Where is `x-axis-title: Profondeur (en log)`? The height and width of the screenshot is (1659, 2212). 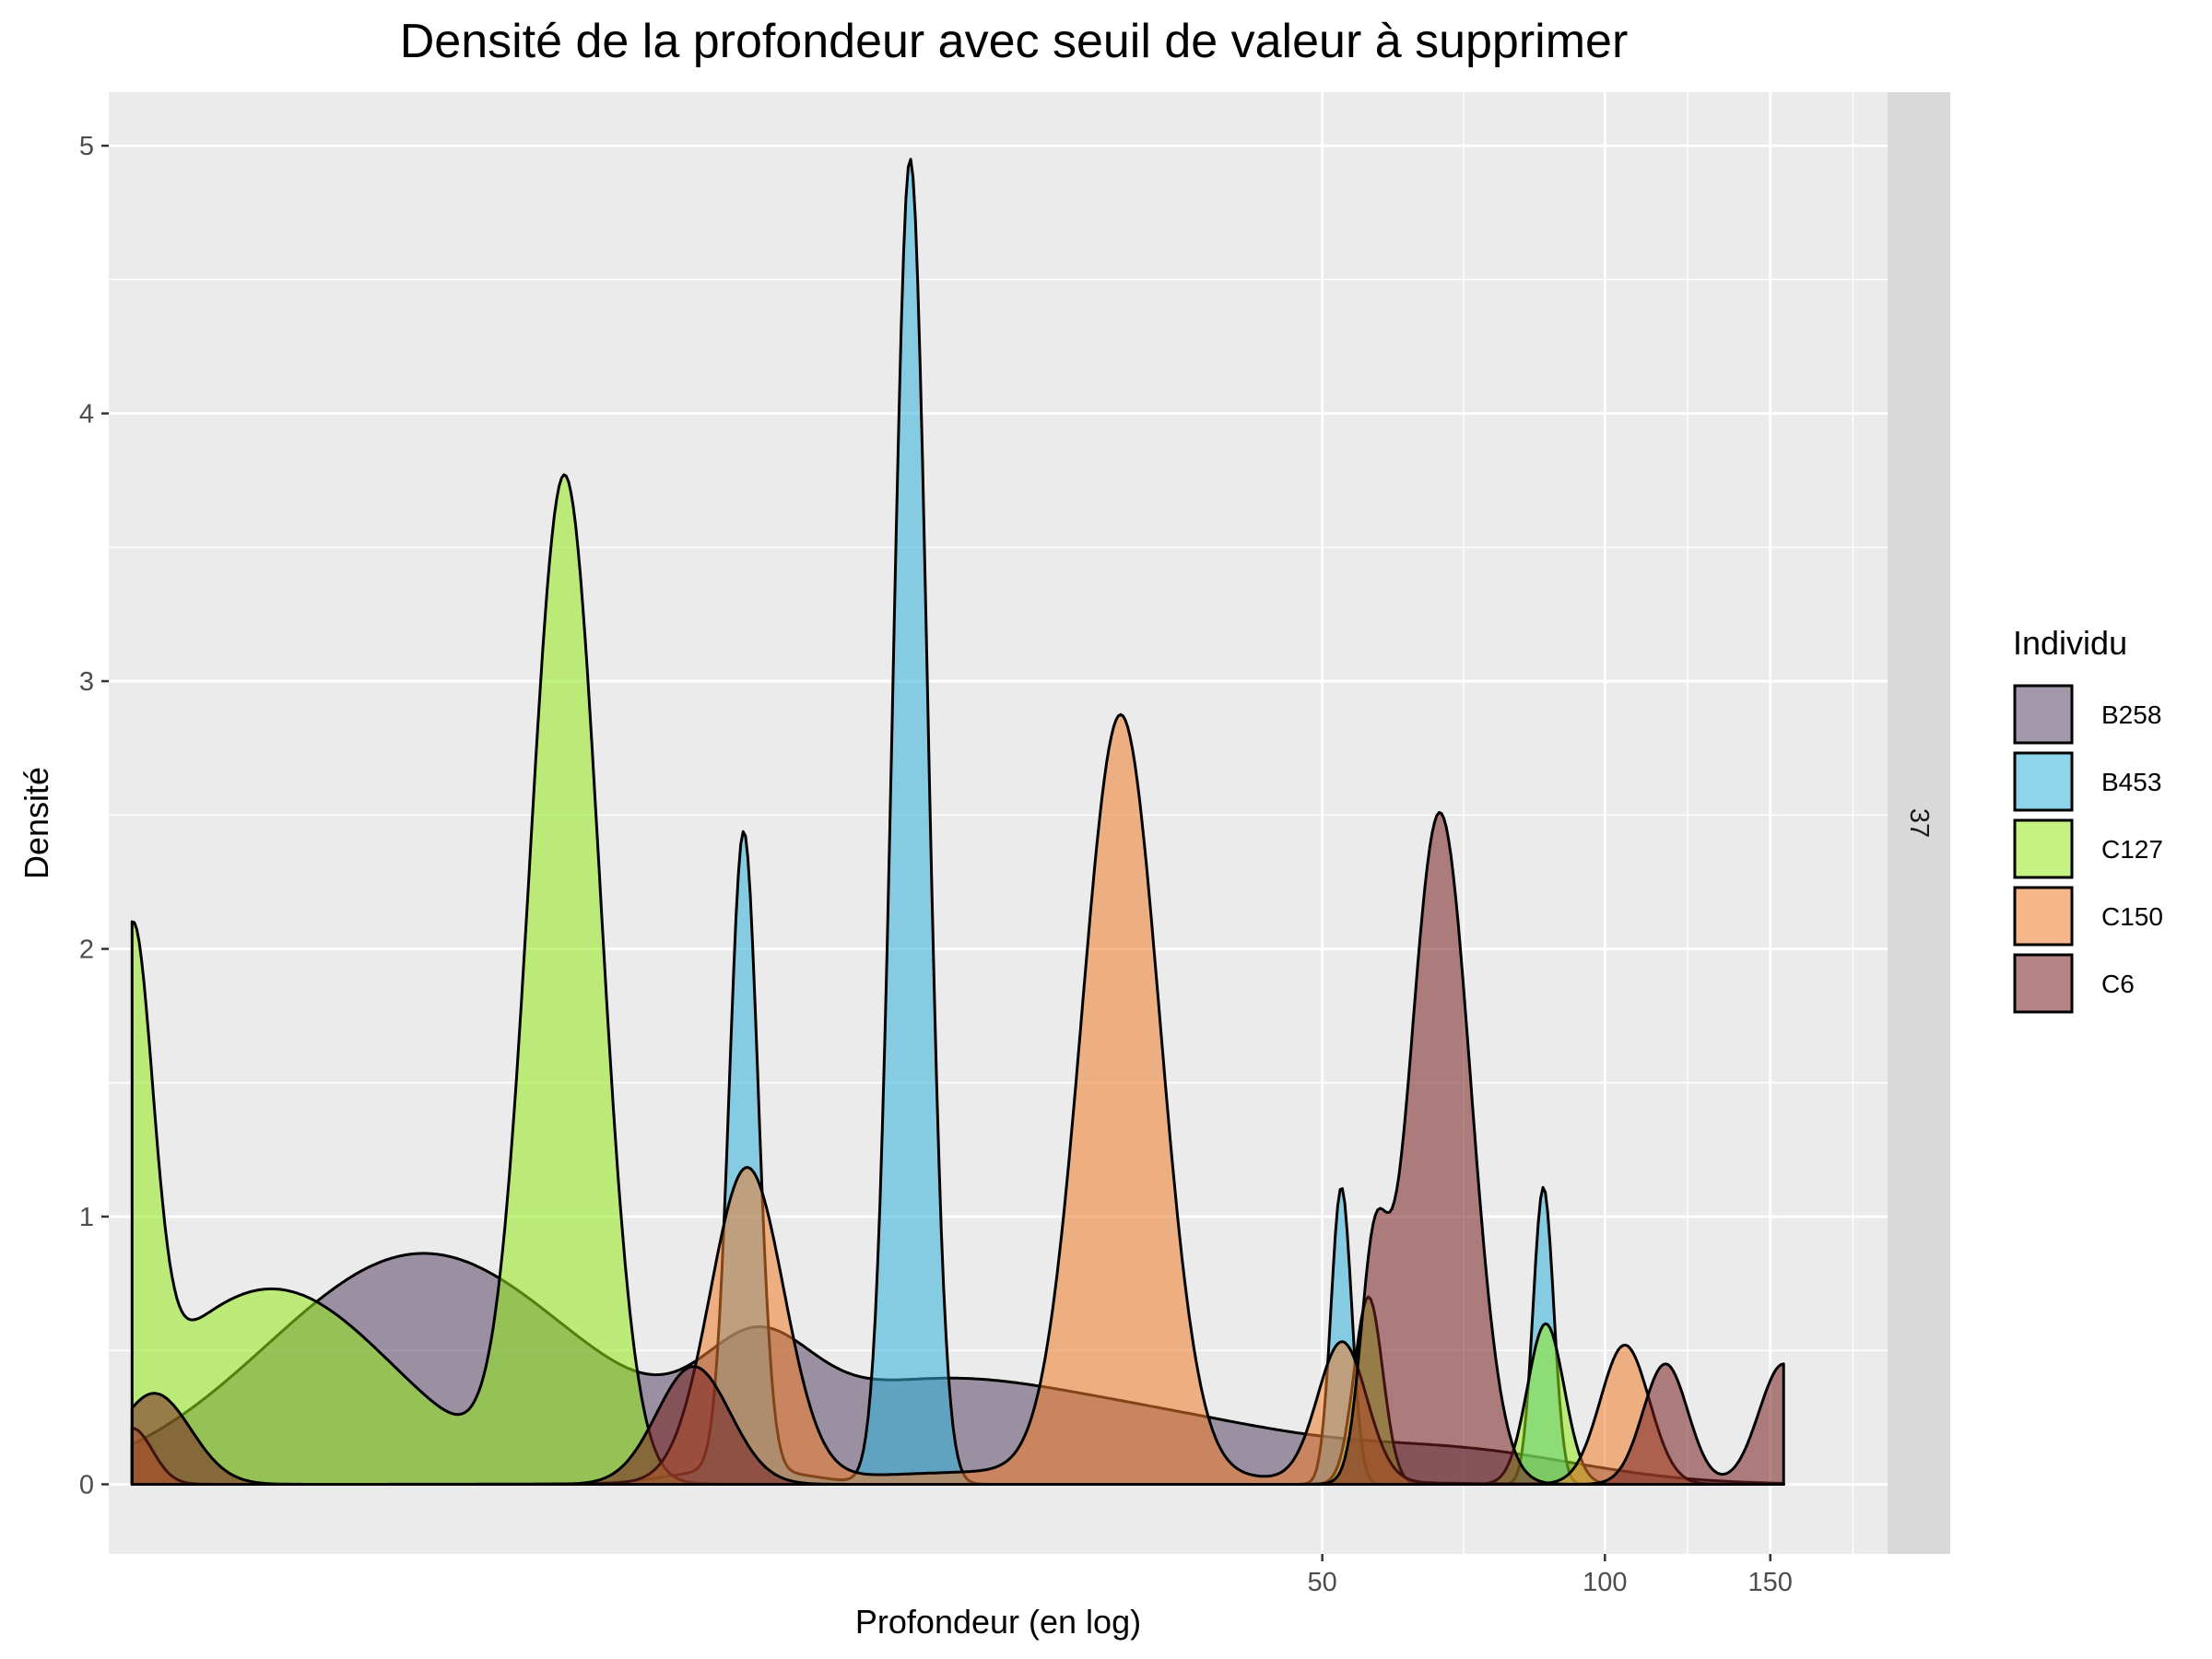
x-axis-title: Profondeur (en log) is located at coordinates (998, 1622).